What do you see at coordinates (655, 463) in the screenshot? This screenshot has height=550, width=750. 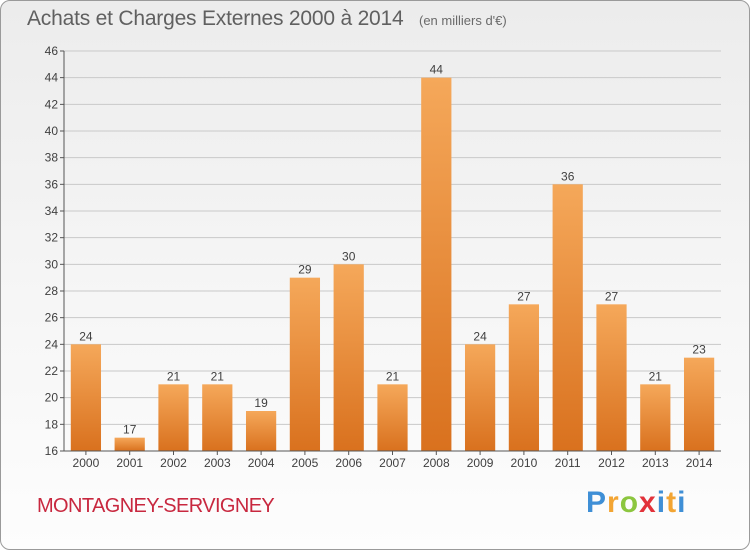 I see `x-tick-label: 2013` at bounding box center [655, 463].